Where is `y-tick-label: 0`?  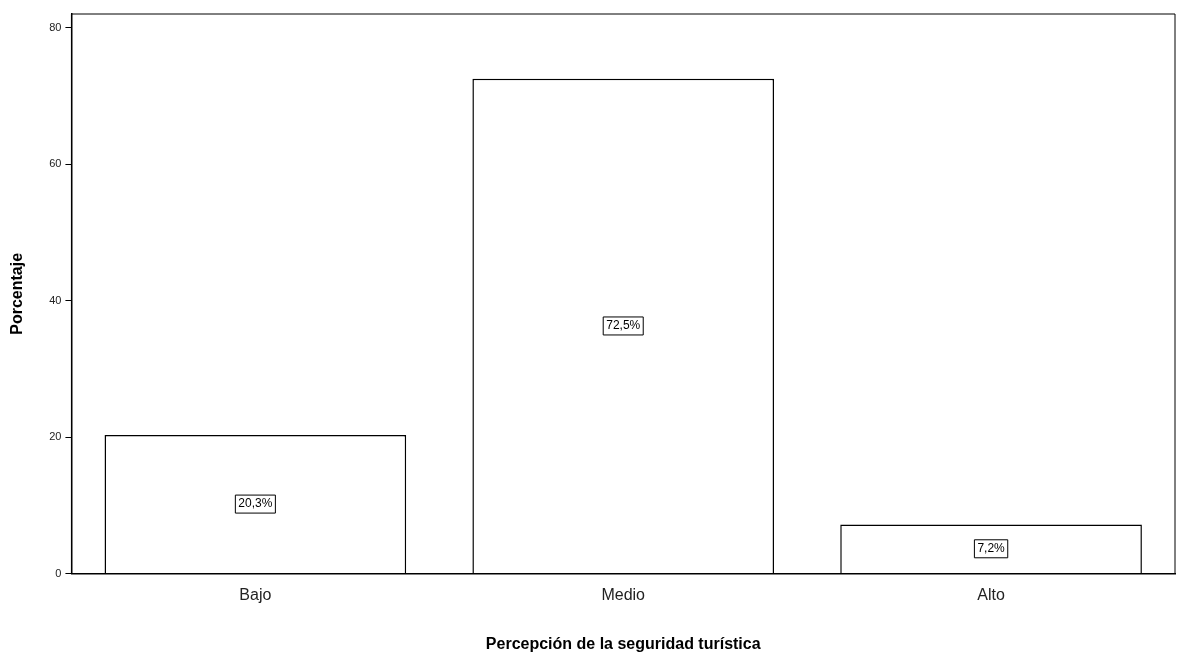
y-tick-label: 0 is located at coordinates (58, 572).